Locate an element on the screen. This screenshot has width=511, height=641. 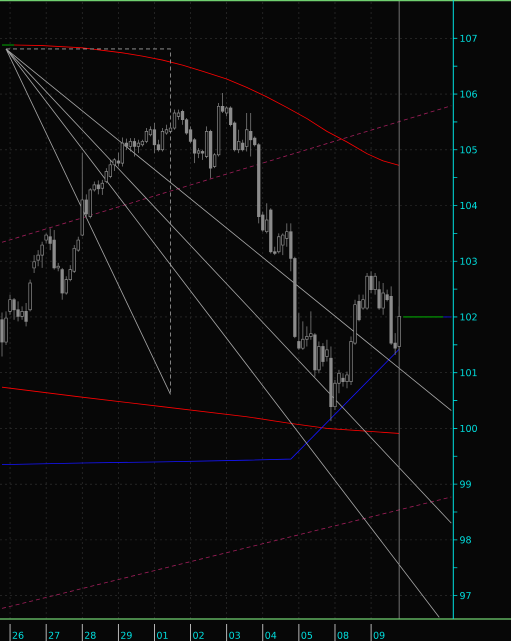
x-tick-label: 03 is located at coordinates (234, 635).